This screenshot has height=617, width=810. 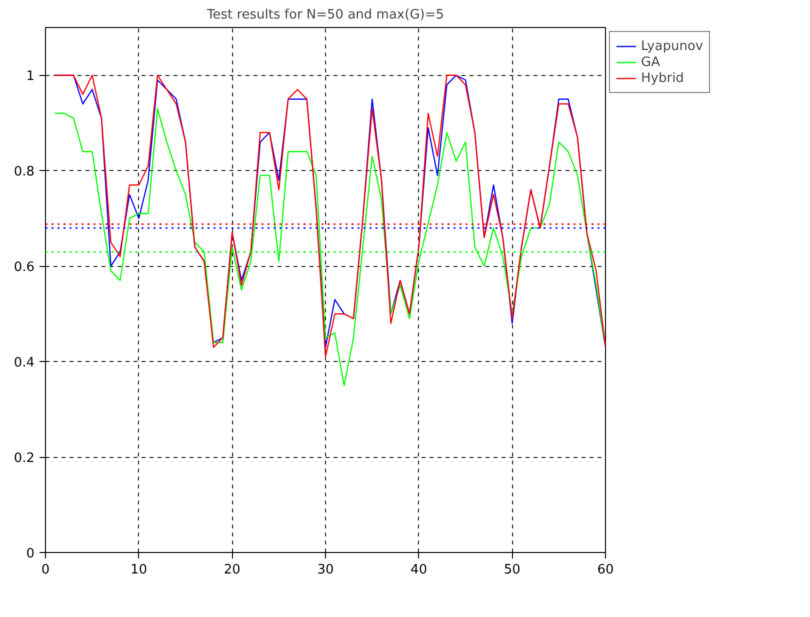 I want to click on legend-label: Hybrid, so click(x=662, y=78).